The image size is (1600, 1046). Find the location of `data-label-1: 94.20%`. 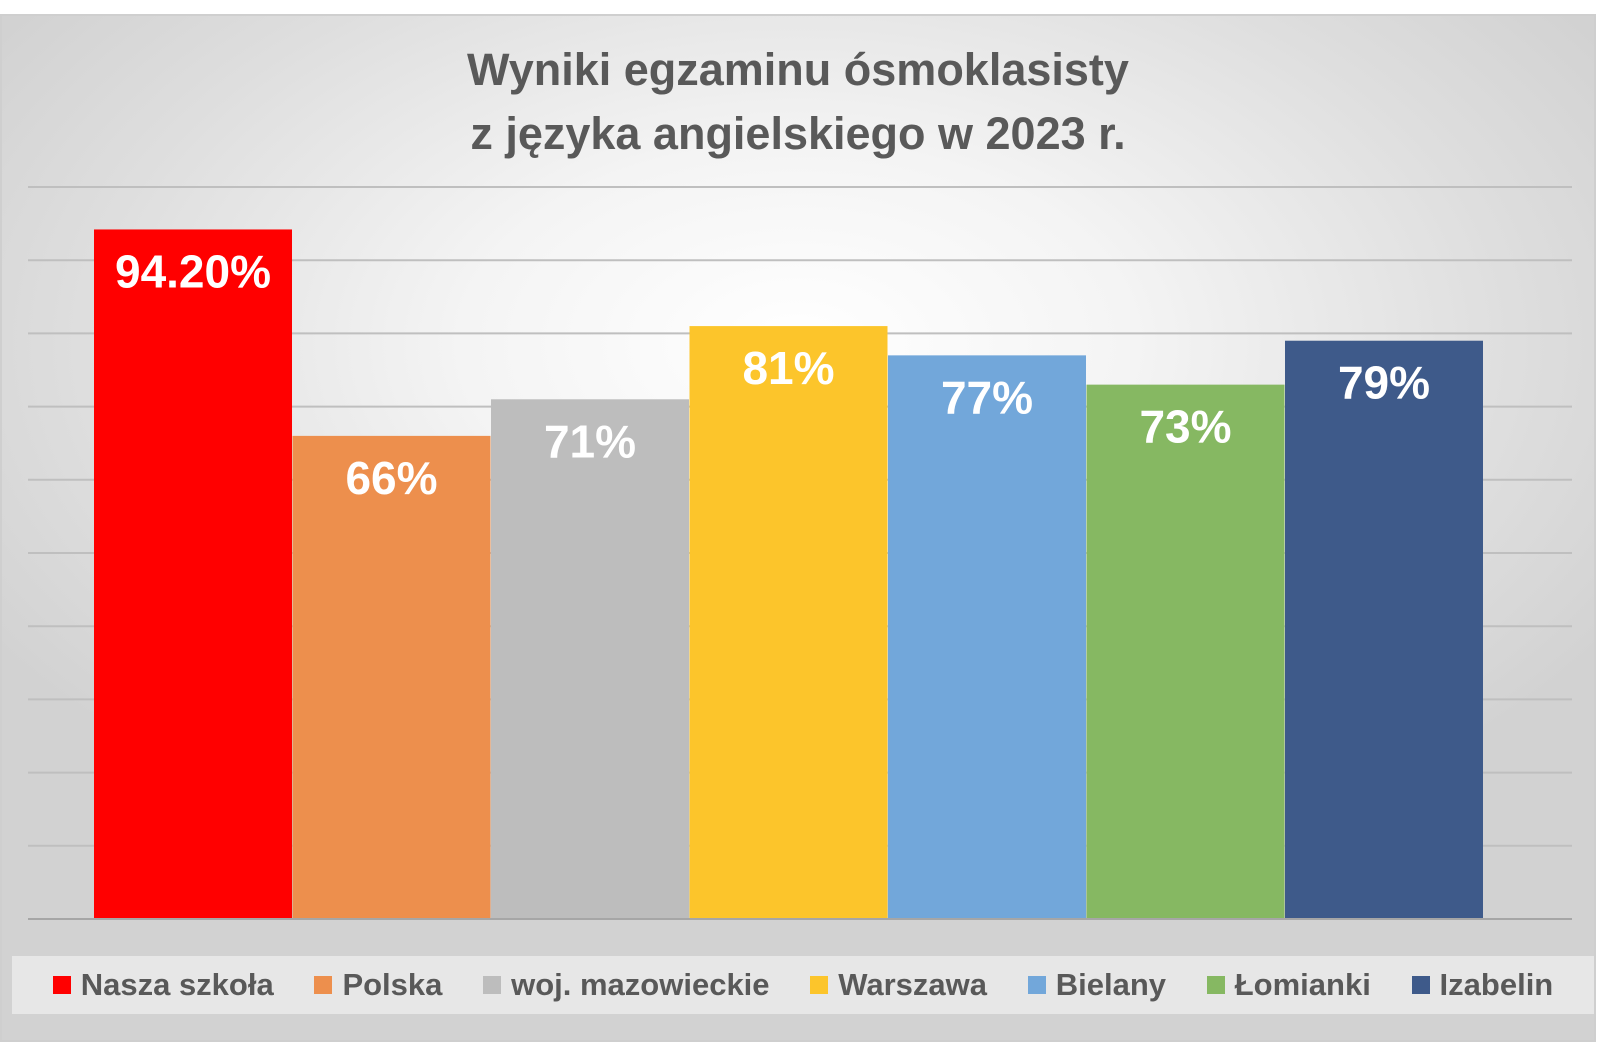

data-label-1: 94.20% is located at coordinates (193, 271).